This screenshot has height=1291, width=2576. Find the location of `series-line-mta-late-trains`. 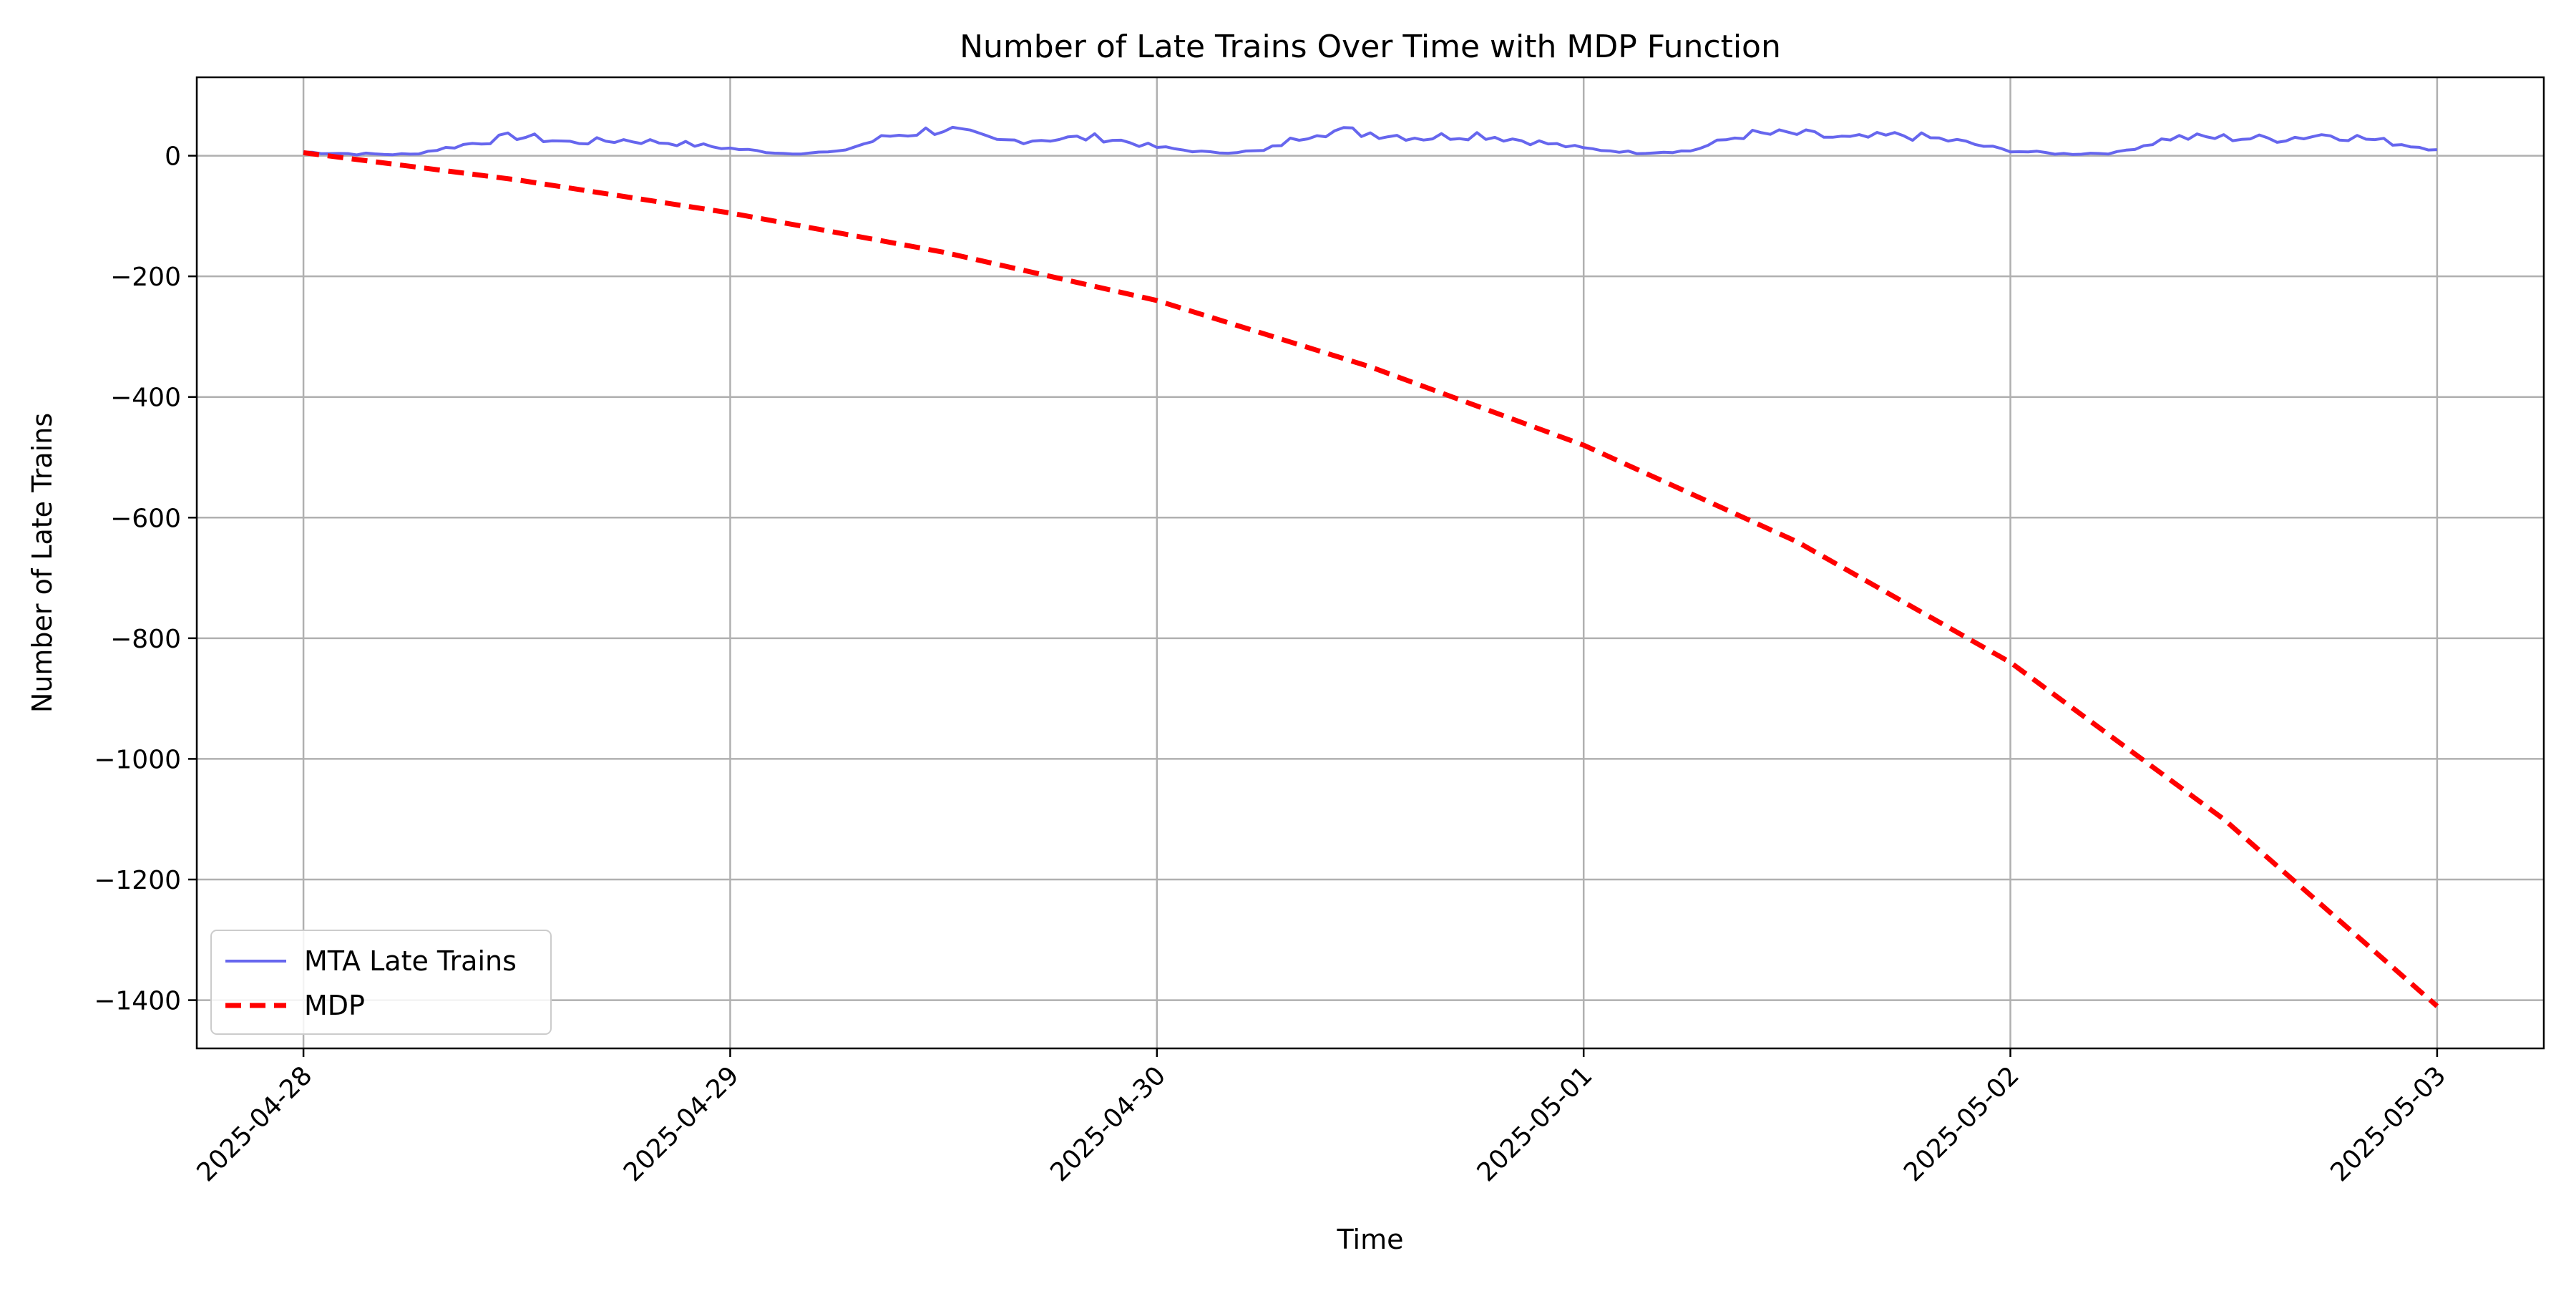

series-line-mta-late-trains is located at coordinates (1370, 141).